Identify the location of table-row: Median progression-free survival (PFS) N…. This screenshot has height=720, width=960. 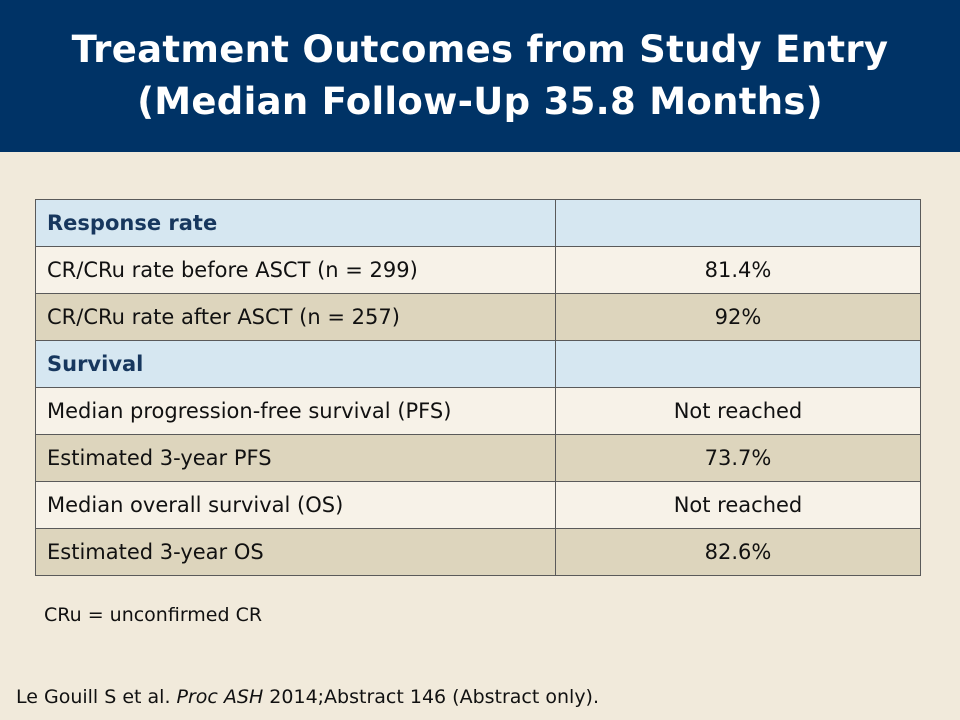
(478, 411).